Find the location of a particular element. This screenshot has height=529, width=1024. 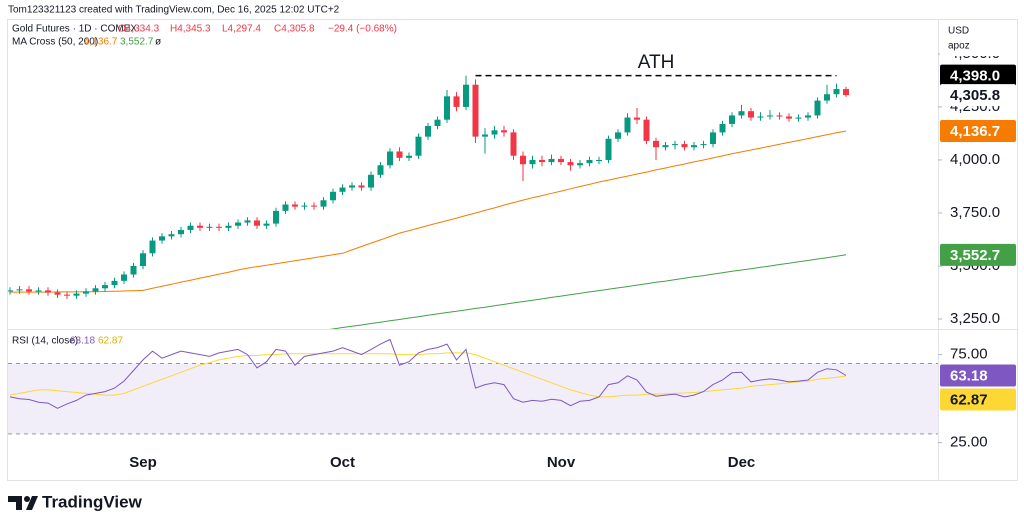

ath-label: 4,398.0 is located at coordinates (975, 76).